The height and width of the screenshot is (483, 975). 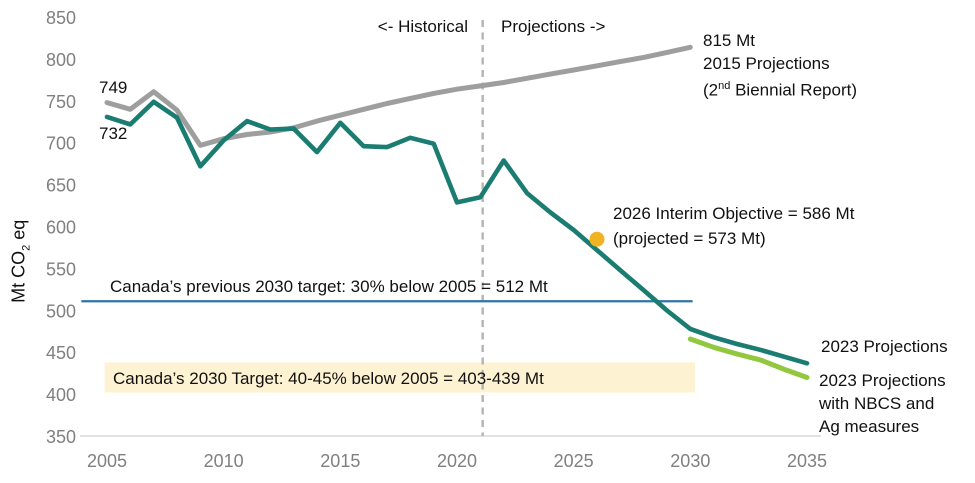 What do you see at coordinates (340, 461) in the screenshot?
I see `x-tick-label: 2015` at bounding box center [340, 461].